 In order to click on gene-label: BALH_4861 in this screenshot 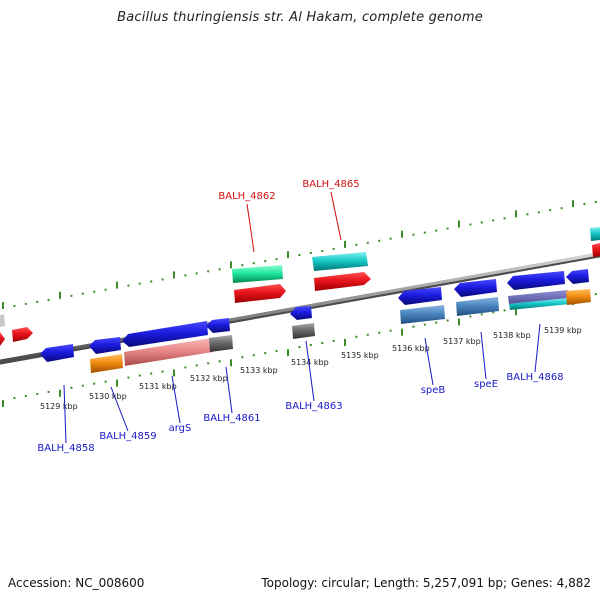, I will do `click(231, 418)`.